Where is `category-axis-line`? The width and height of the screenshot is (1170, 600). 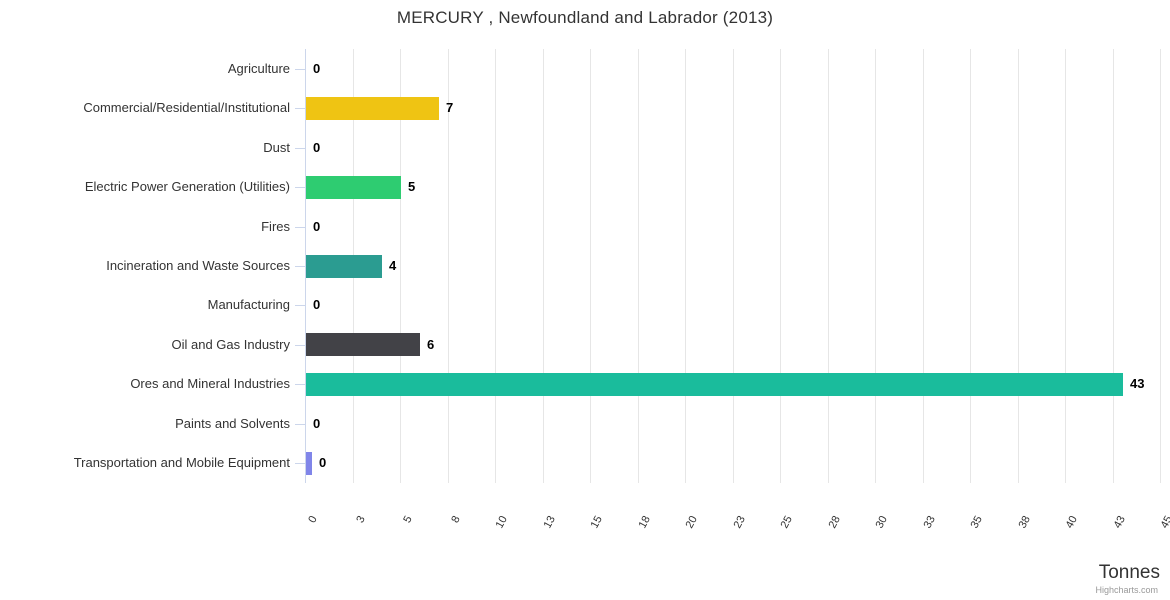 category-axis-line is located at coordinates (305, 266).